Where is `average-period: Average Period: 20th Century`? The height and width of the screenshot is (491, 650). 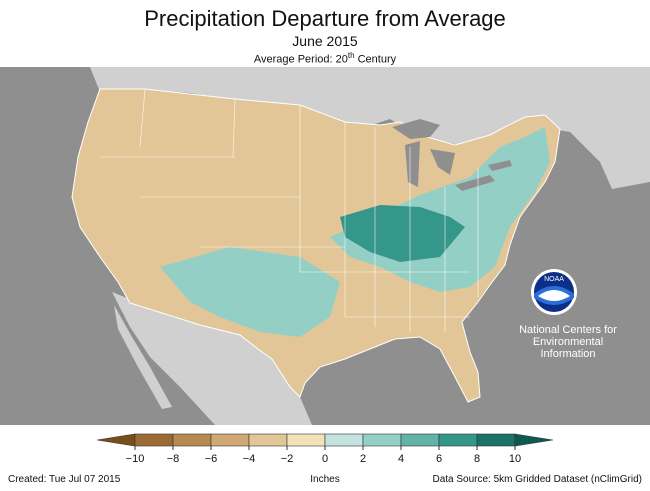 average-period: Average Period: 20th Century is located at coordinates (325, 58).